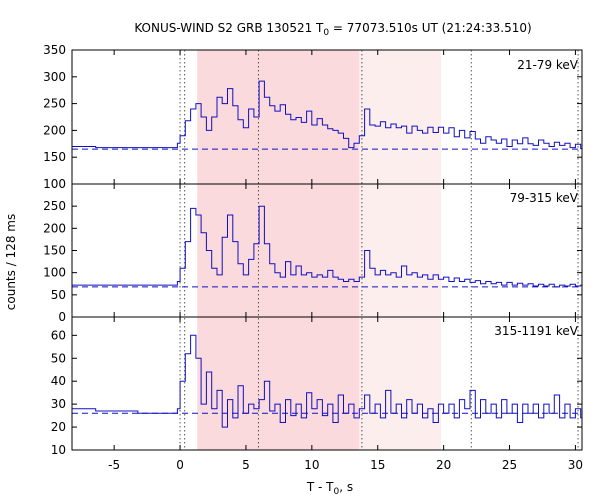  Describe the element at coordinates (54, 104) in the screenshot. I see `panel-1-y-tick-label: 250` at that location.